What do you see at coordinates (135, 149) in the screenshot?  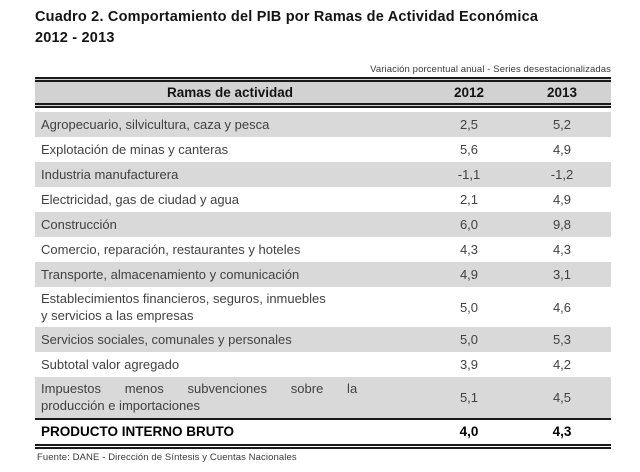 I see `row-label: Explotación de minas y canteras` at bounding box center [135, 149].